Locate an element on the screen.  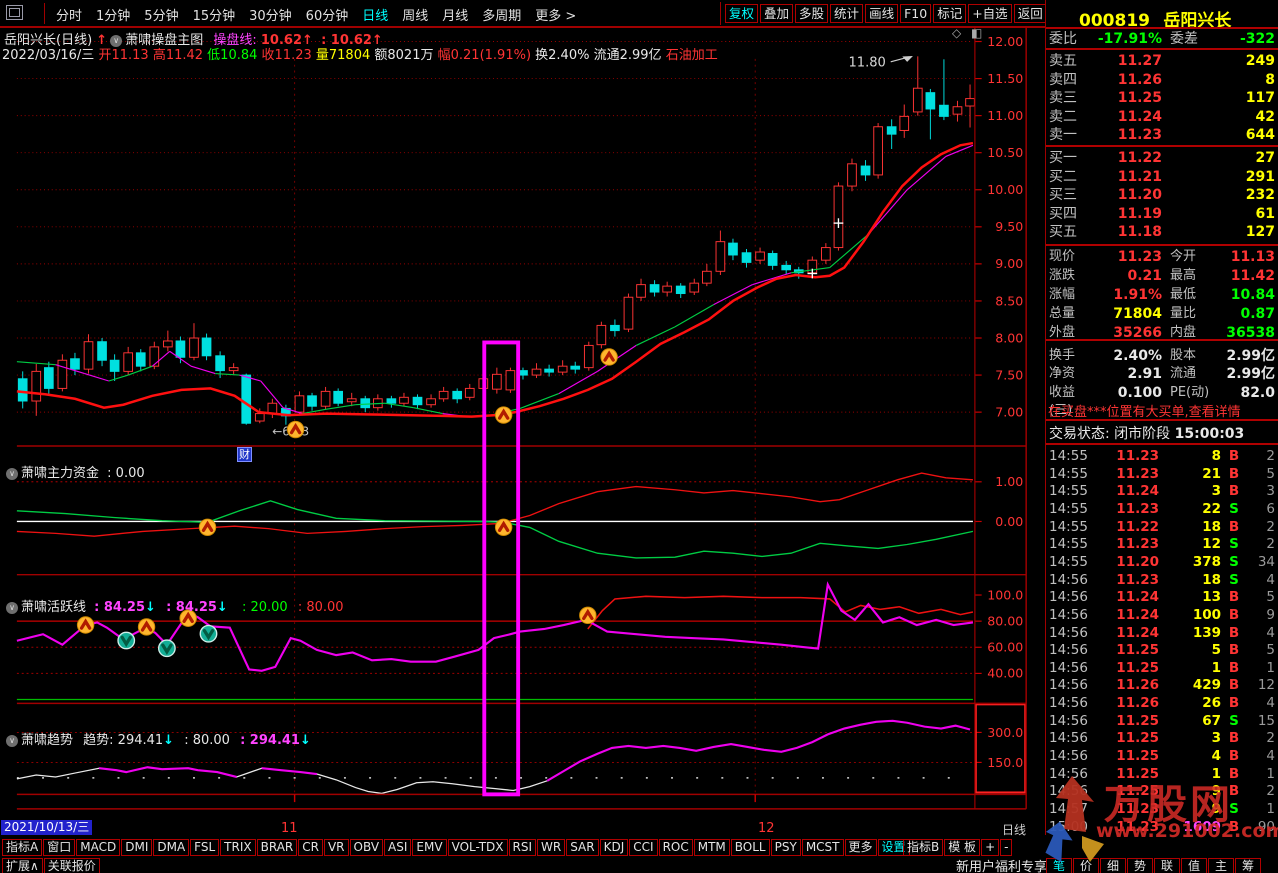
level-row-买四: 买四 11.19 61 is located at coordinates (1162, 214).